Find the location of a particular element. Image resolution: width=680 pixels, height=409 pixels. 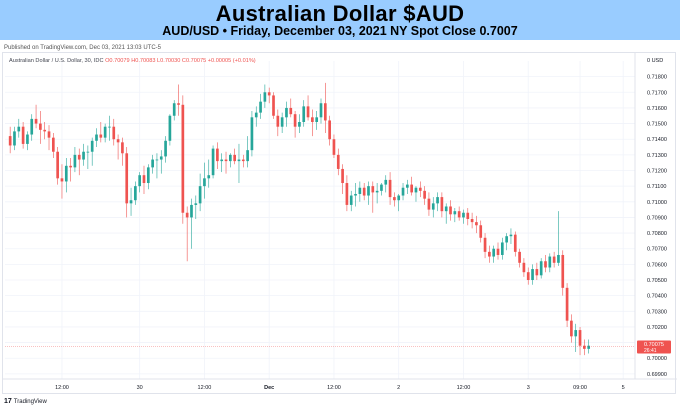

legend-open: O0.70079 is located at coordinates (117, 61).